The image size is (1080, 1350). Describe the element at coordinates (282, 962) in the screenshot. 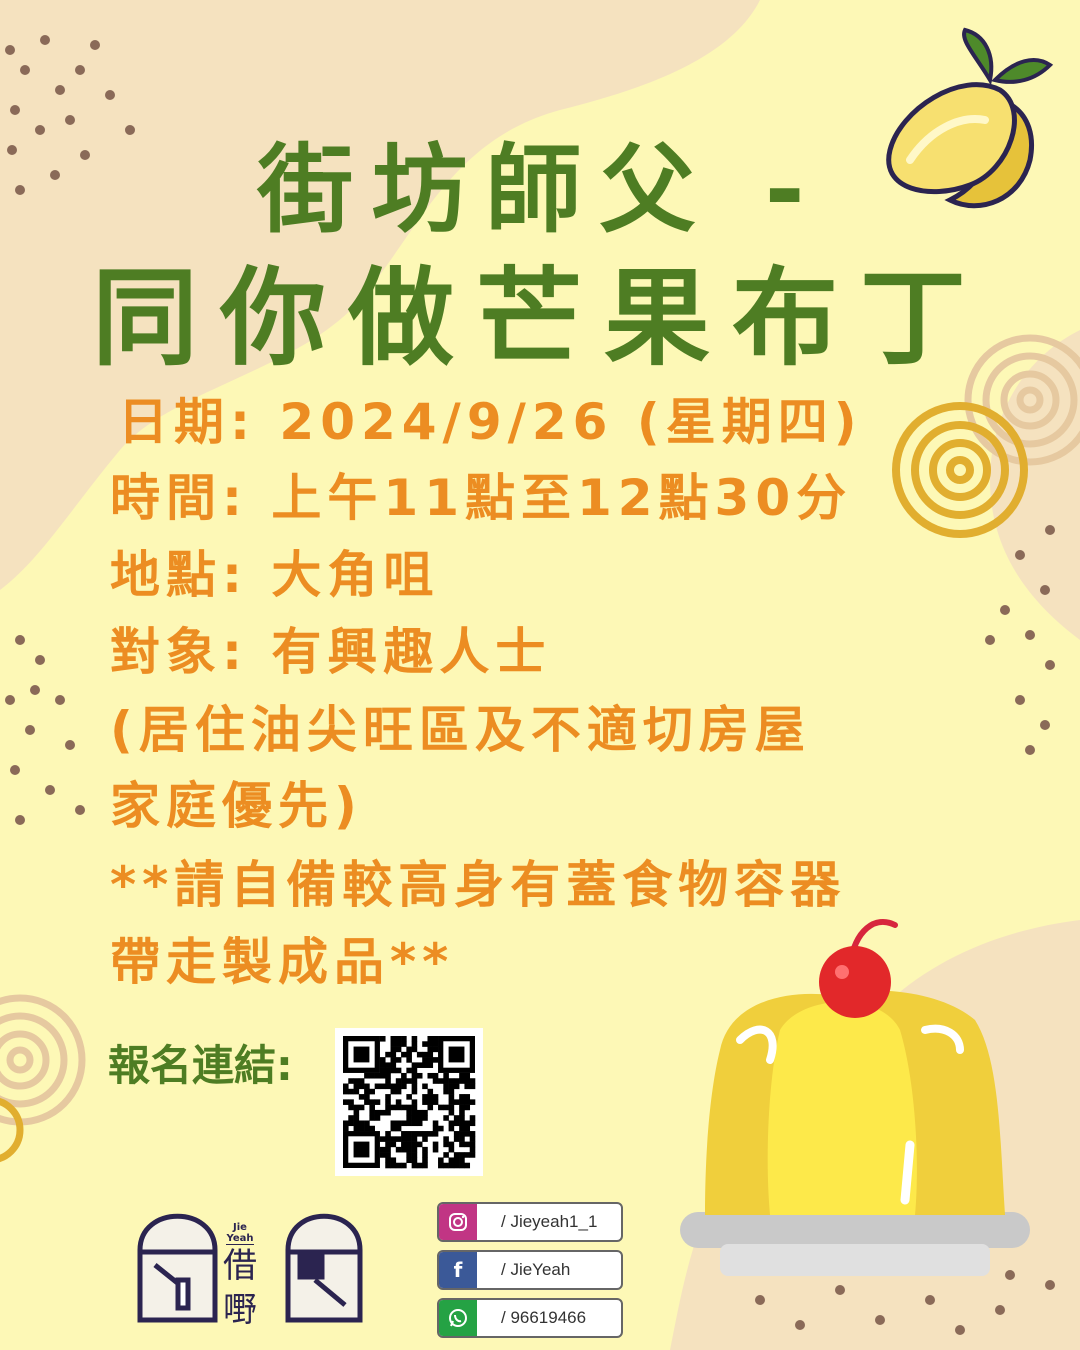

I see `note-line-2: 帶走製成品**` at that location.